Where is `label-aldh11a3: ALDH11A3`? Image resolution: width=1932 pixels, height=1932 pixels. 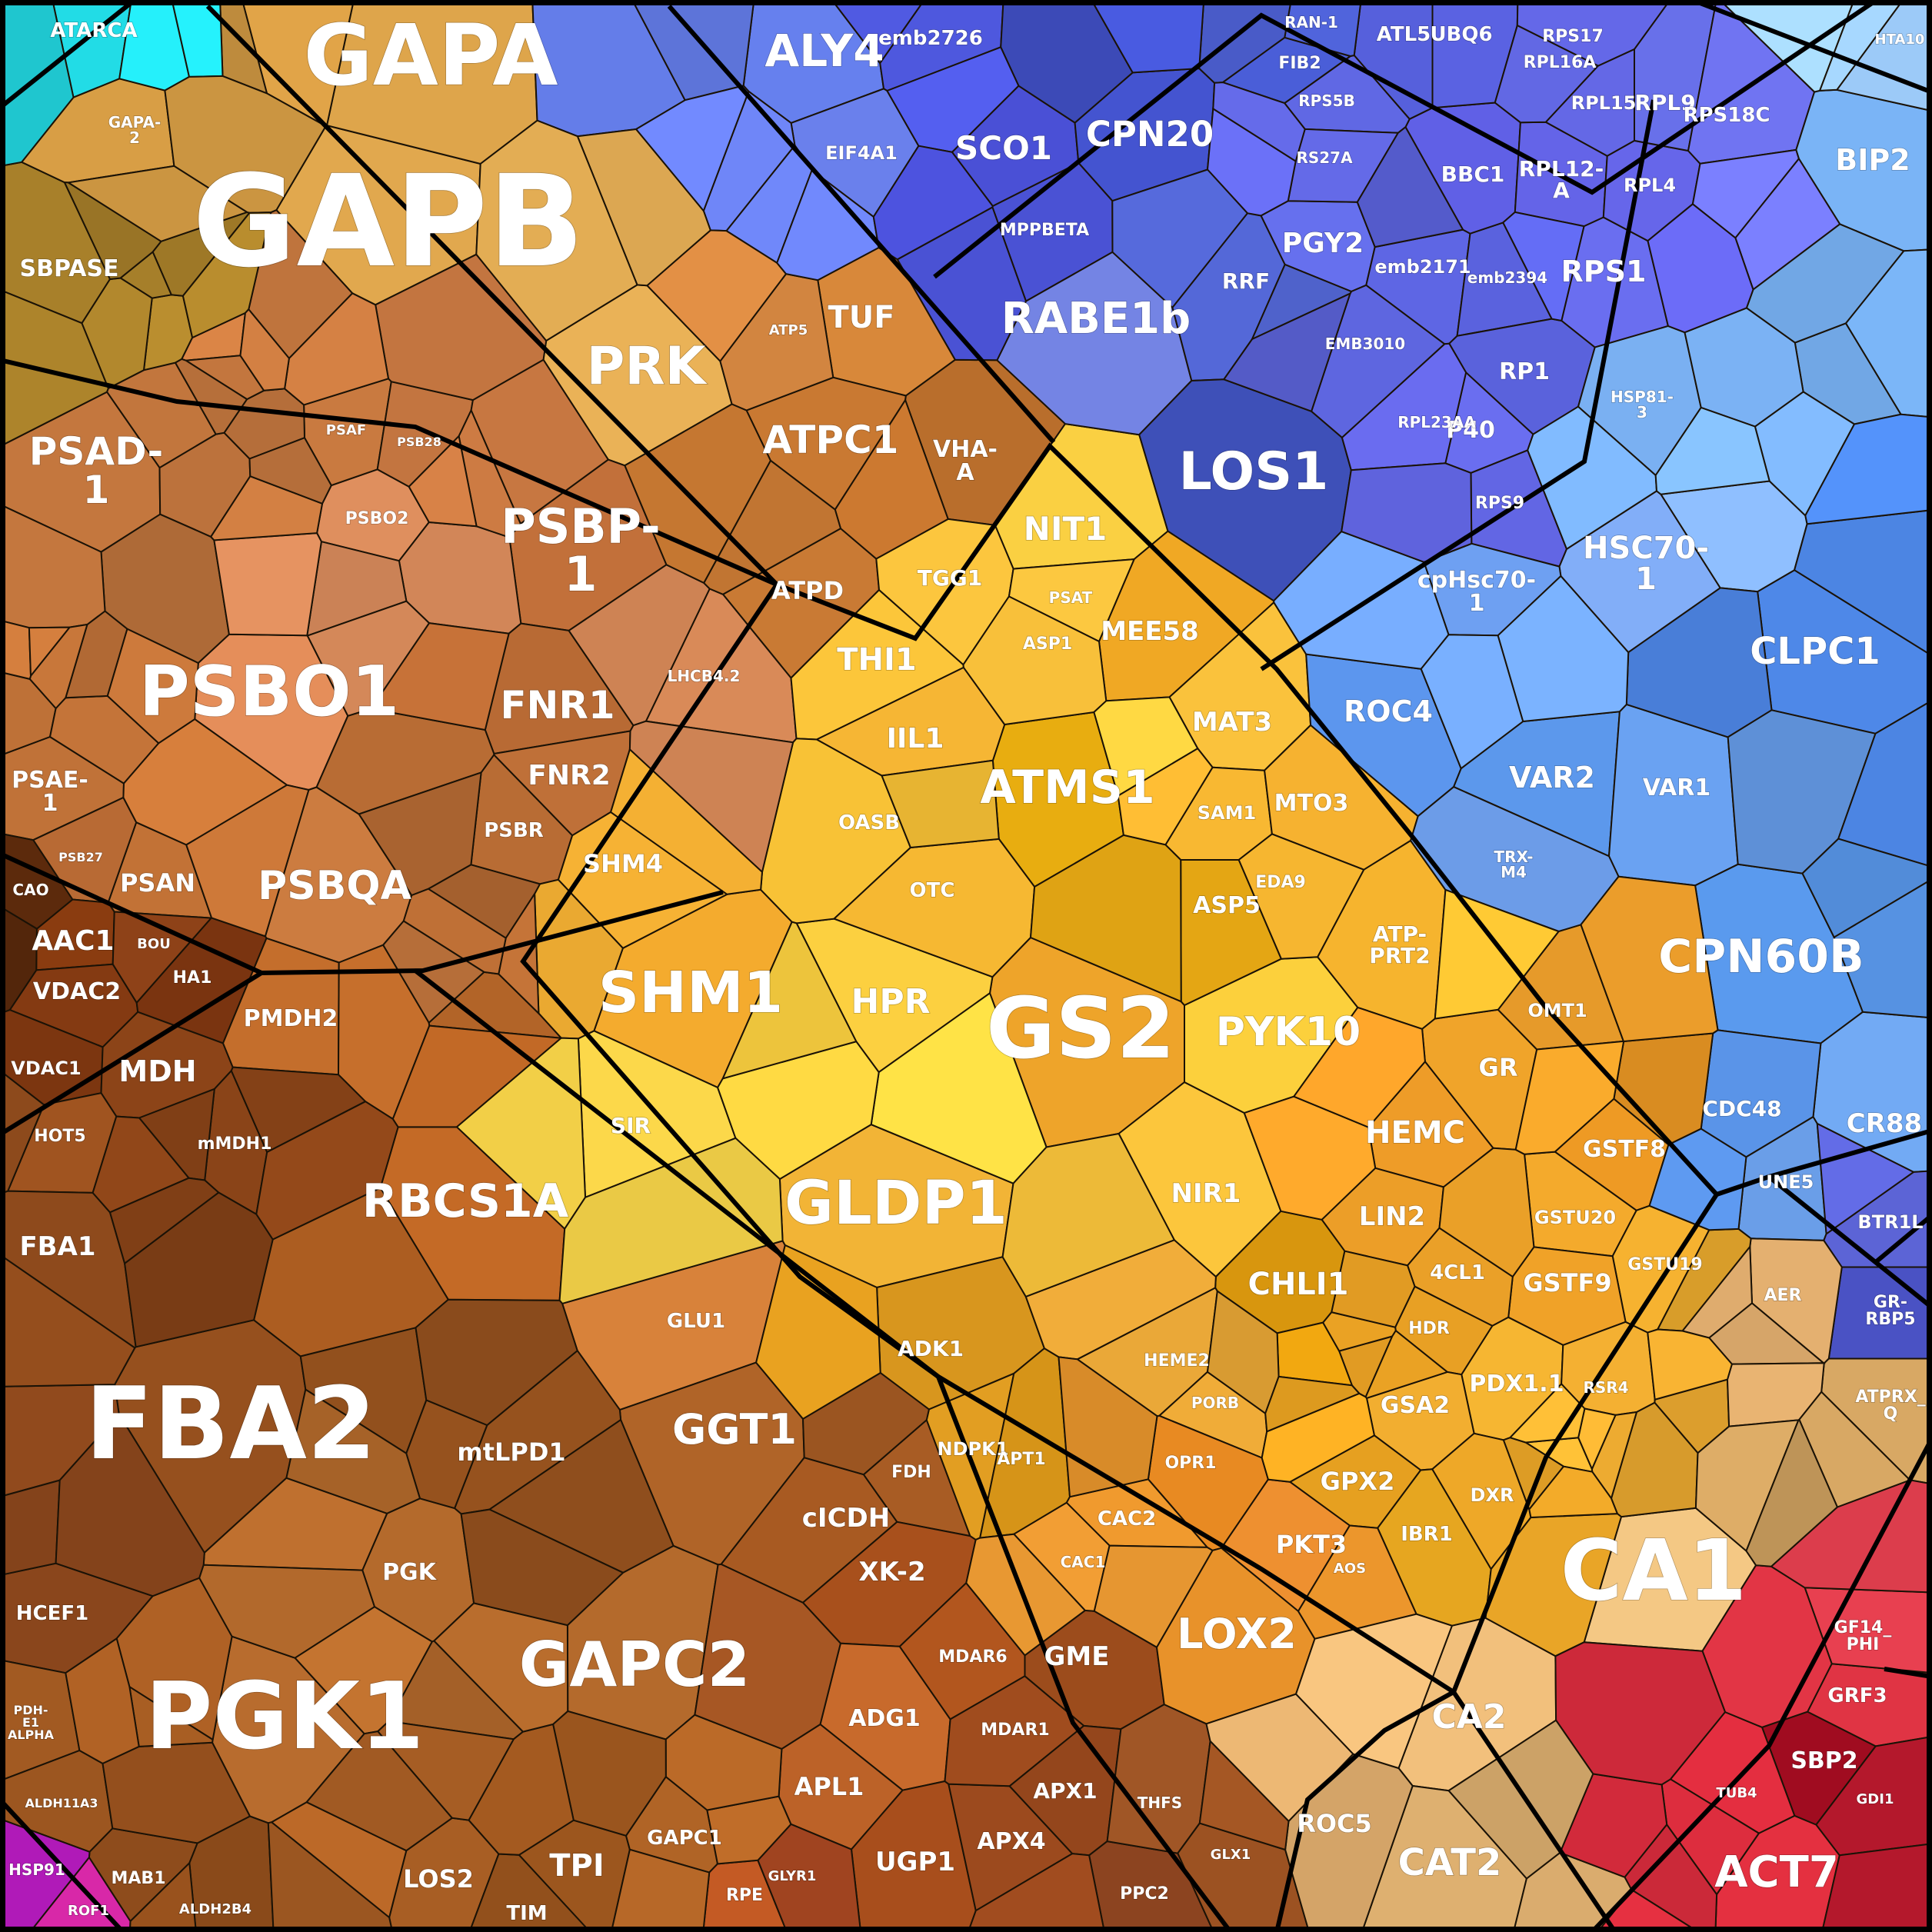
label-aldh11a3: ALDH11A3 is located at coordinates (61, 1803).